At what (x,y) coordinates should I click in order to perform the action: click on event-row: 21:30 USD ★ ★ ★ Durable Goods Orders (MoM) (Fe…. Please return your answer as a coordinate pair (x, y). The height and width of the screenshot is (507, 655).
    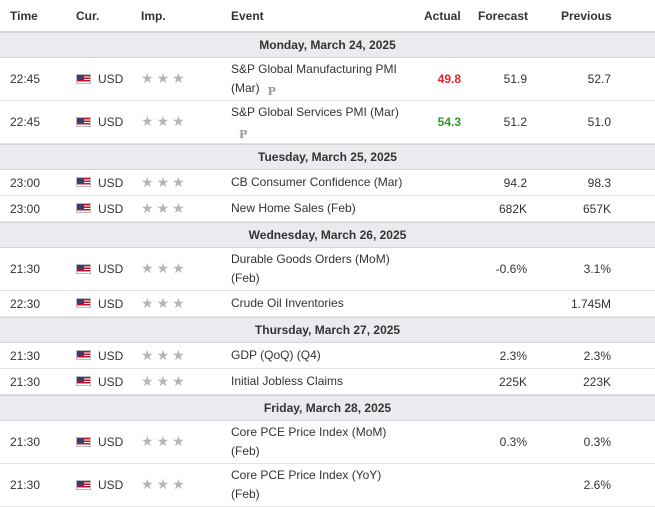
    Looking at the image, I should click on (327, 269).